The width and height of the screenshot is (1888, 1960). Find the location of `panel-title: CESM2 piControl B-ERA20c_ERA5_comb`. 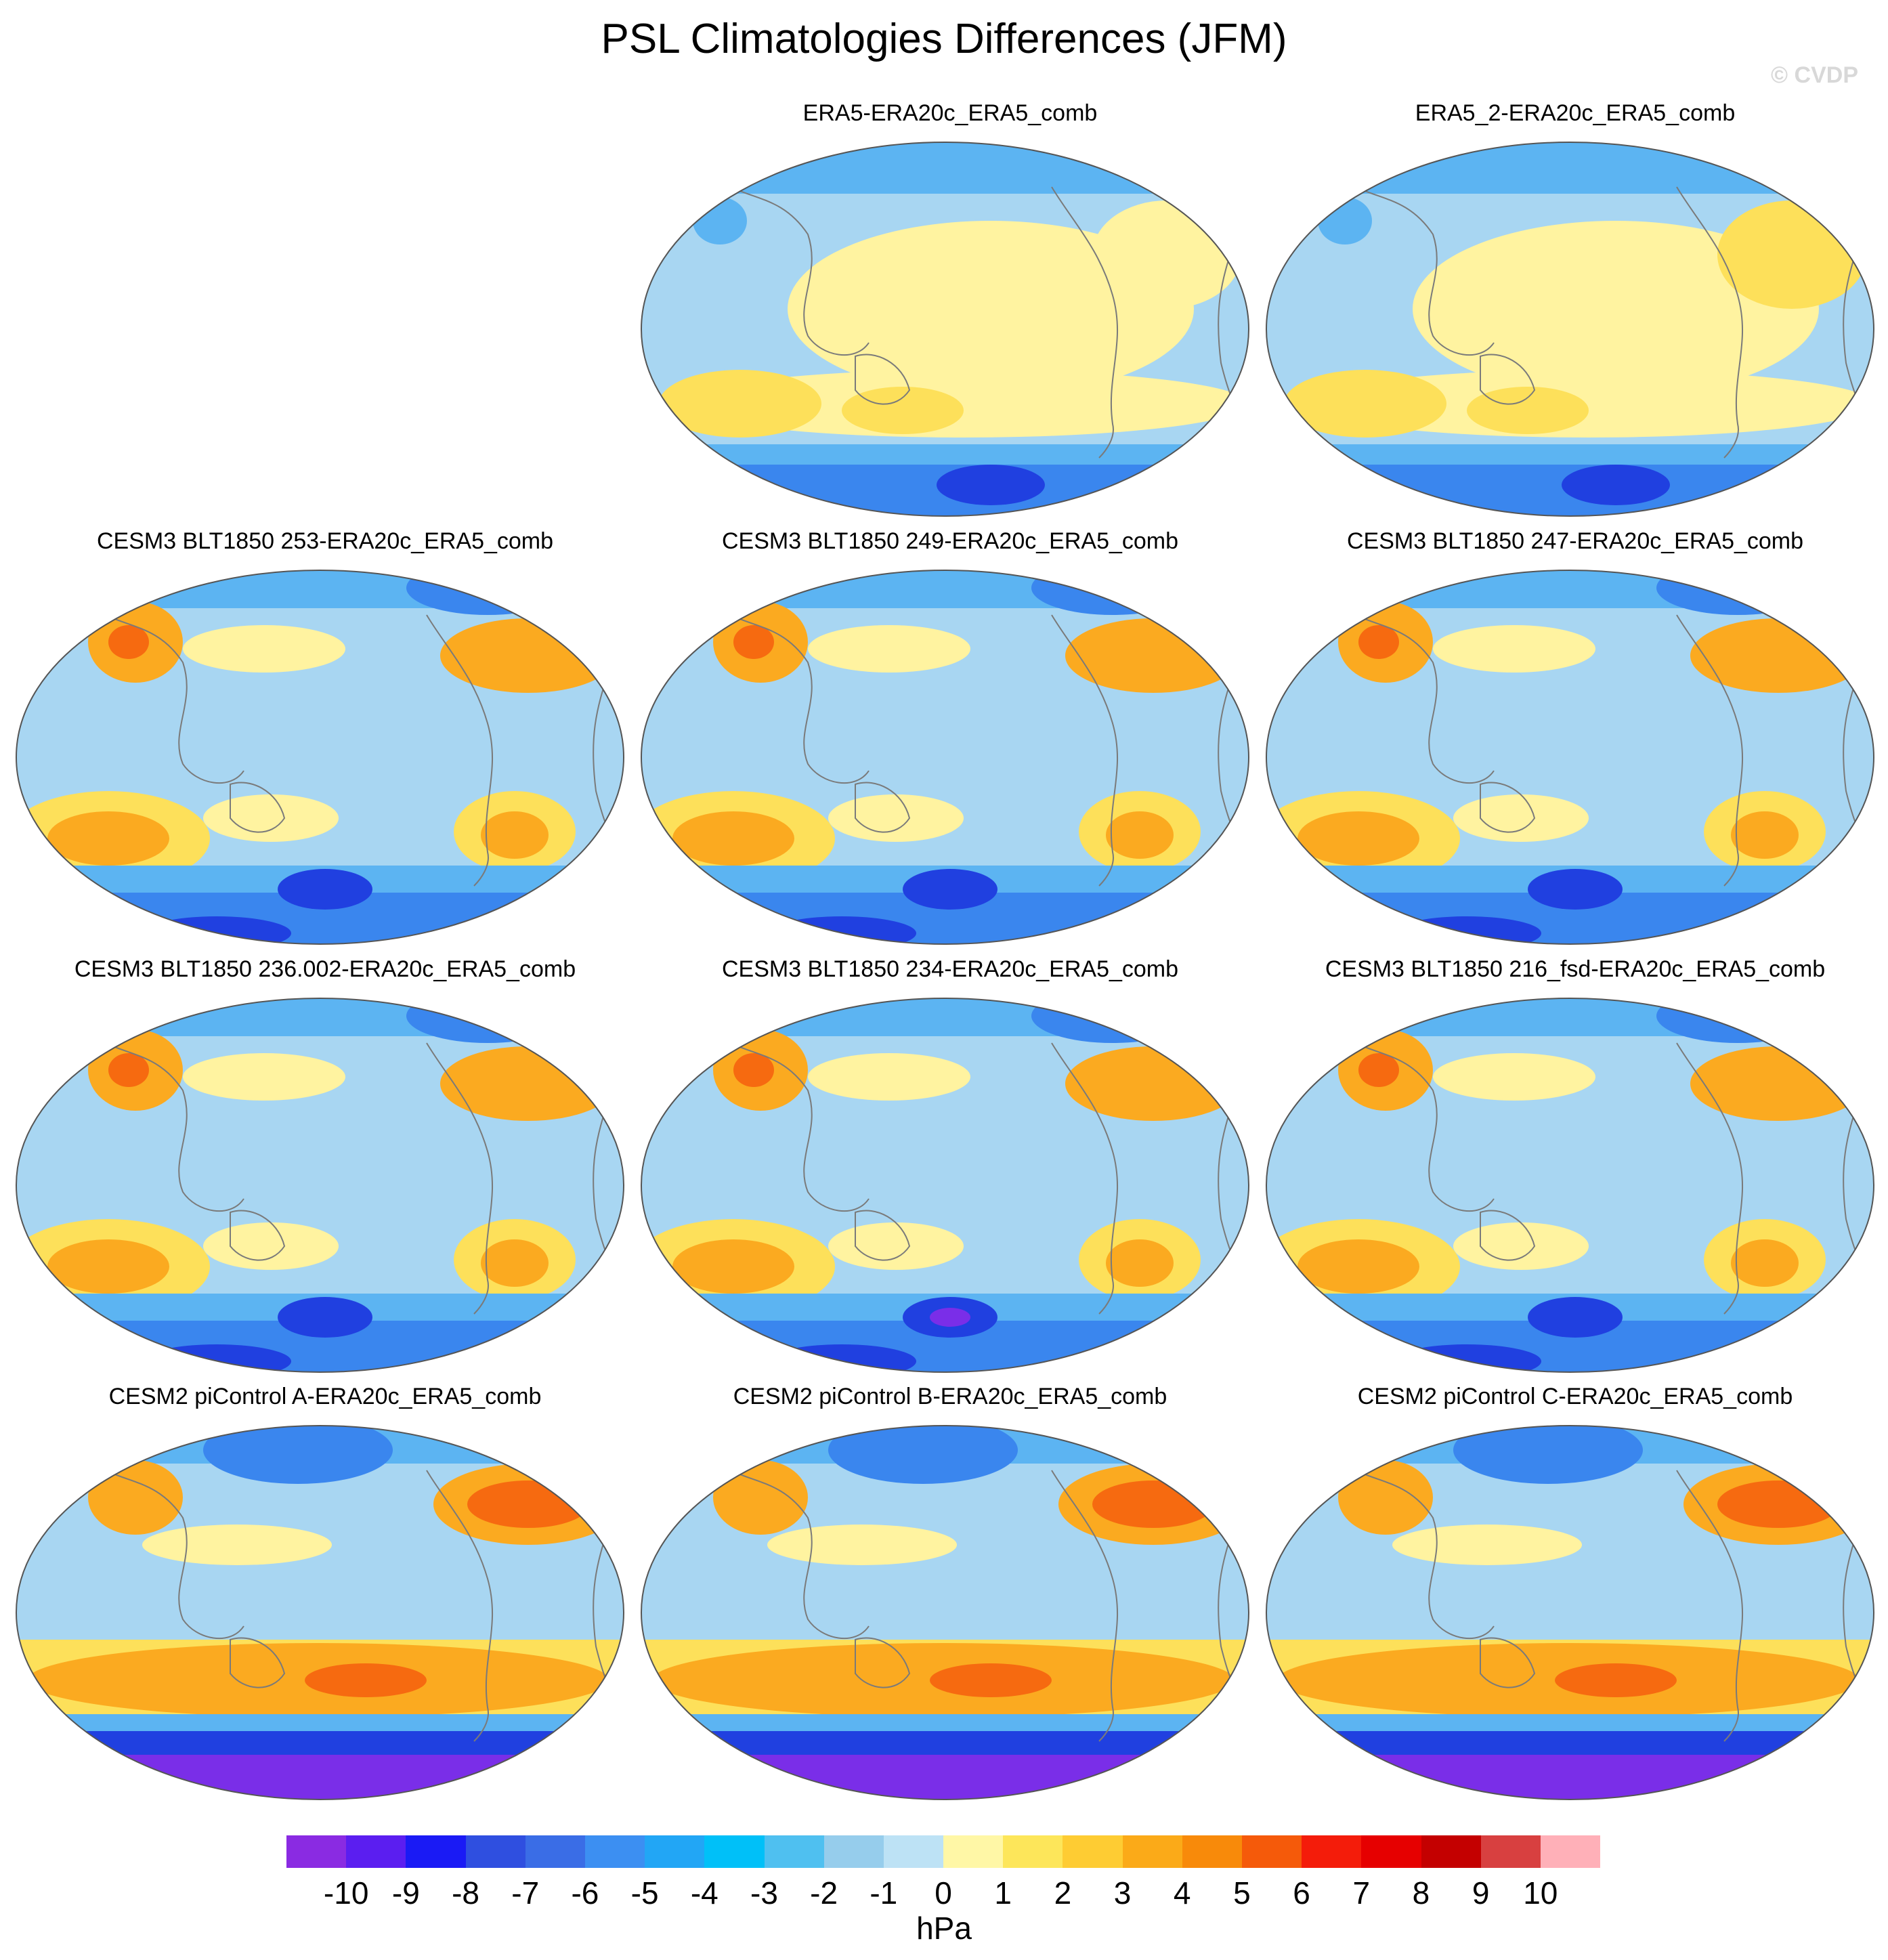

panel-title: CESM2 piControl B-ERA20c_ERA5_comb is located at coordinates (950, 1396).